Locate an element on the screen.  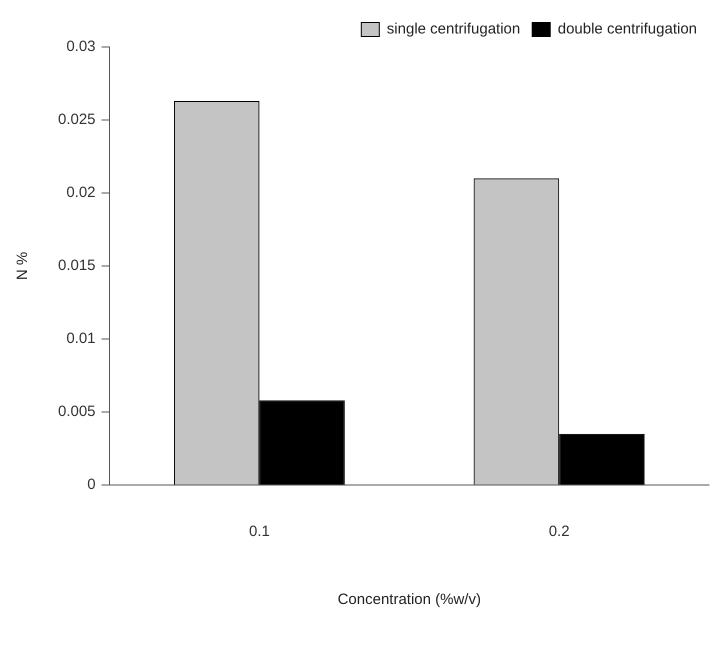
x-tick-label: 0.2 is located at coordinates (559, 531).